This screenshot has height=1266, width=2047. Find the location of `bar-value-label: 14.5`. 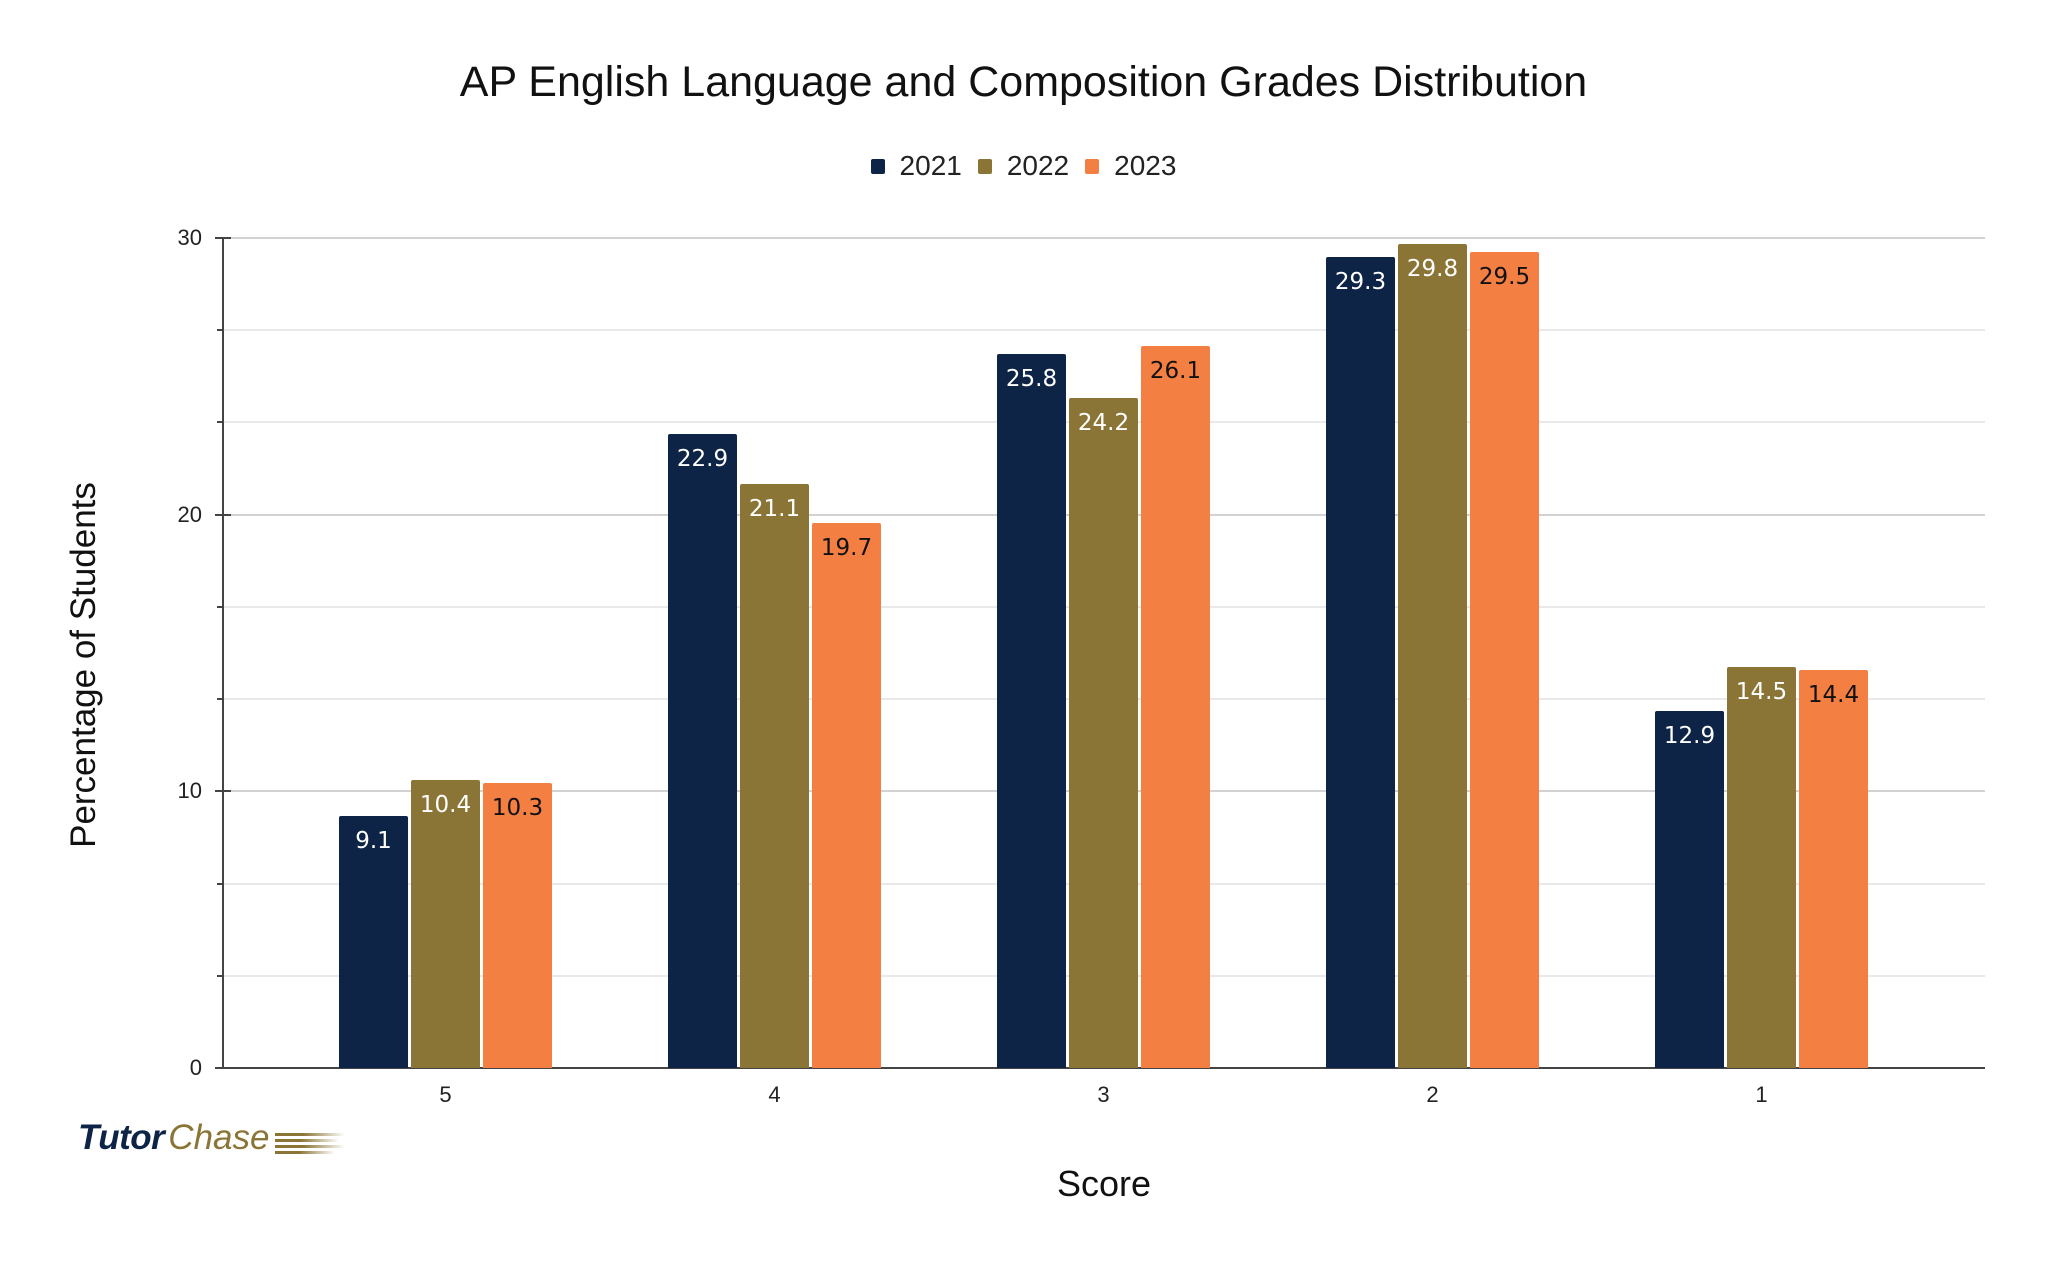

bar-value-label: 14.5 is located at coordinates (1761, 691).